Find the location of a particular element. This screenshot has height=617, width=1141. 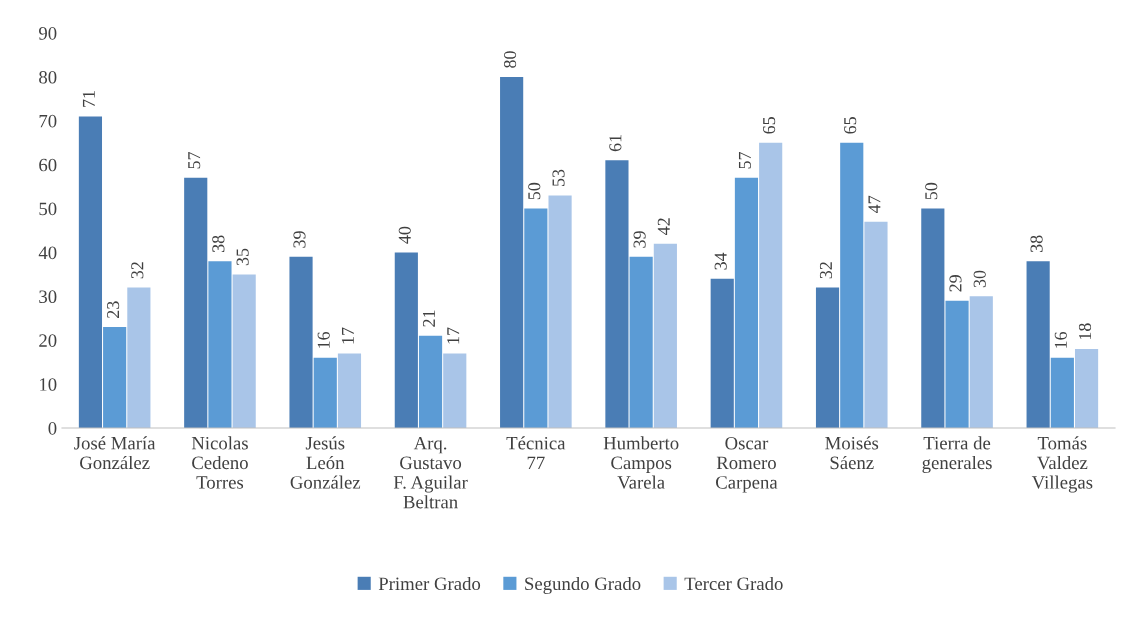

y-tick-label: 20 is located at coordinates (48, 340).